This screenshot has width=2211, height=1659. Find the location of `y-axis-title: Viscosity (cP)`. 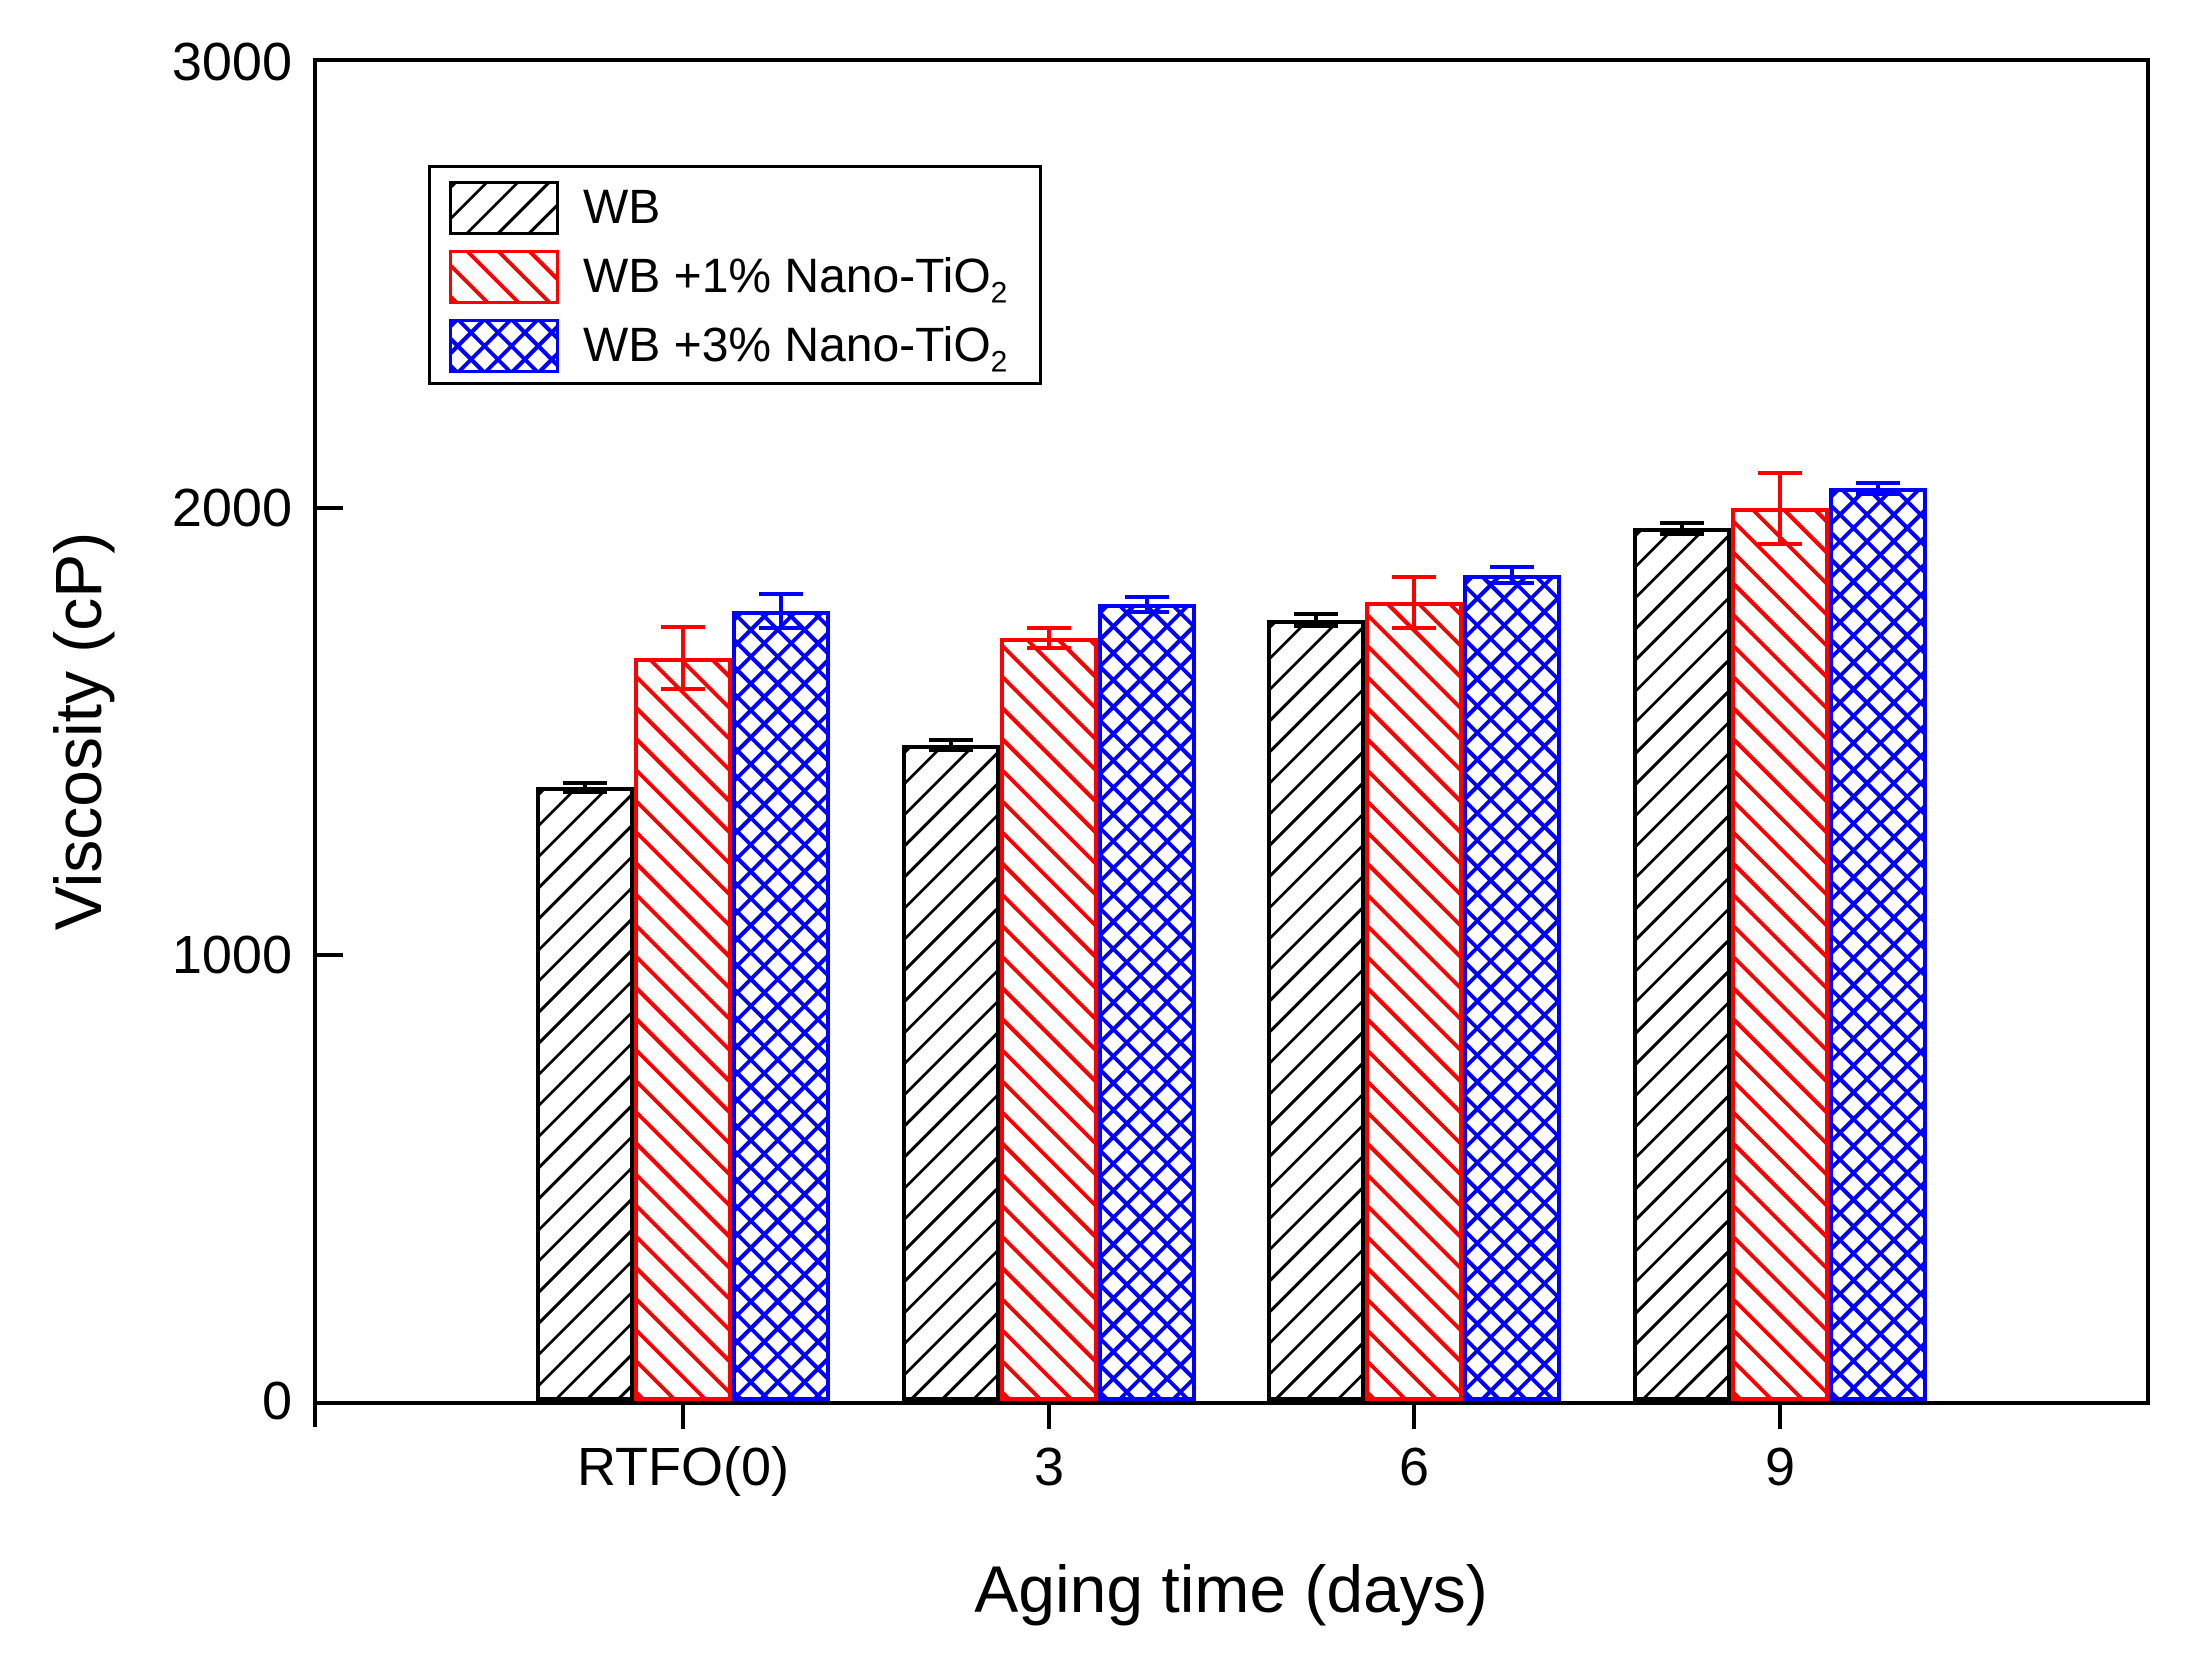

y-axis-title: Viscosity (cP) is located at coordinates (78, 731).